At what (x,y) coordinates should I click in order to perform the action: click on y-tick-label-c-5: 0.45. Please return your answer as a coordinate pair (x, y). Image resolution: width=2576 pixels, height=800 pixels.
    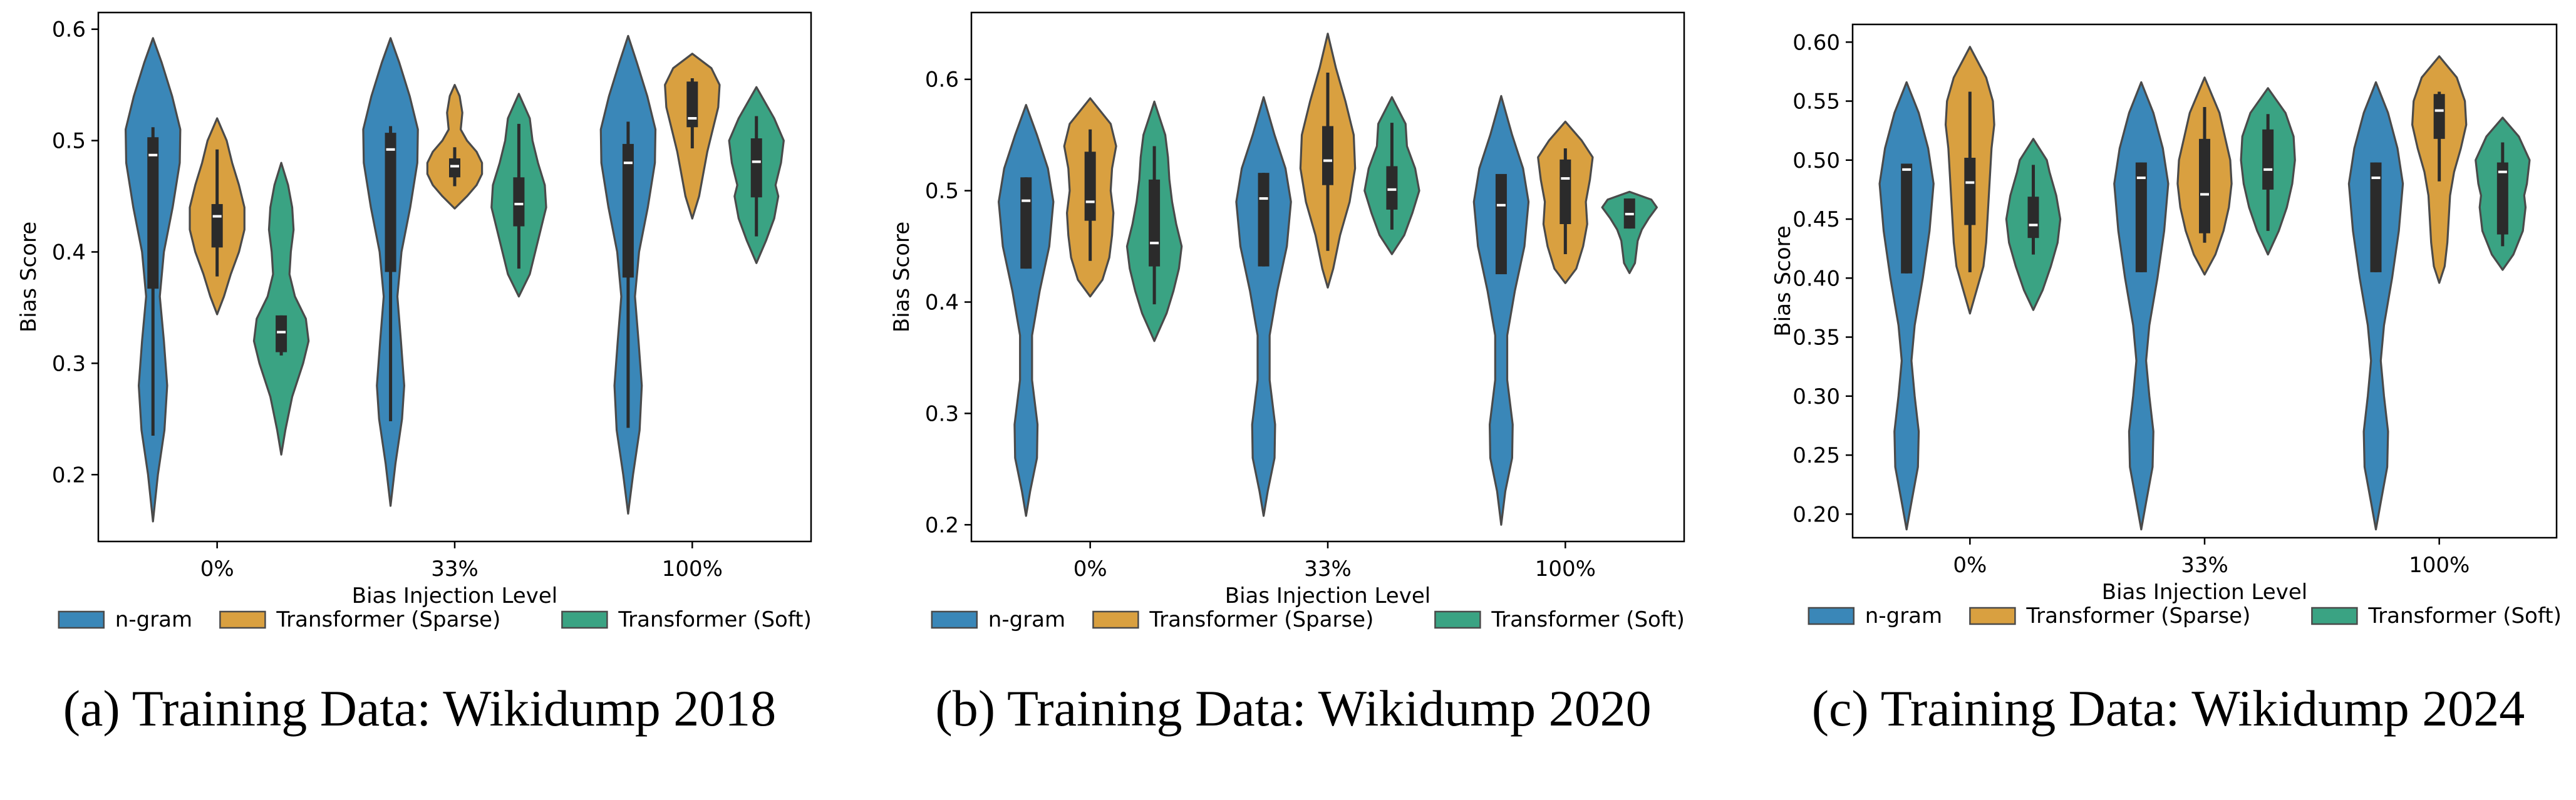
    Looking at the image, I should click on (1816, 220).